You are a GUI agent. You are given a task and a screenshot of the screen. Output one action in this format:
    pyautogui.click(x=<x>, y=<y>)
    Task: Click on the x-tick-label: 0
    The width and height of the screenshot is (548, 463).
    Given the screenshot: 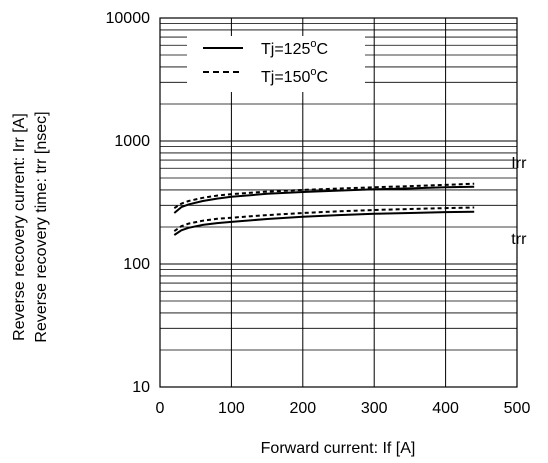 What is the action you would take?
    pyautogui.click(x=160, y=408)
    